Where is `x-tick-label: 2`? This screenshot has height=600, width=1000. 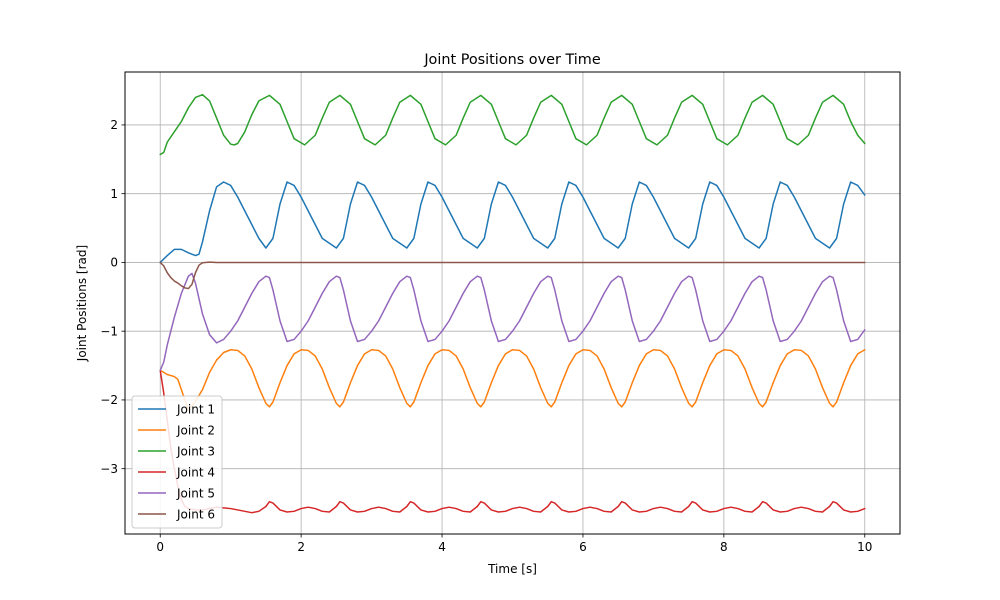
x-tick-label: 2 is located at coordinates (301, 547).